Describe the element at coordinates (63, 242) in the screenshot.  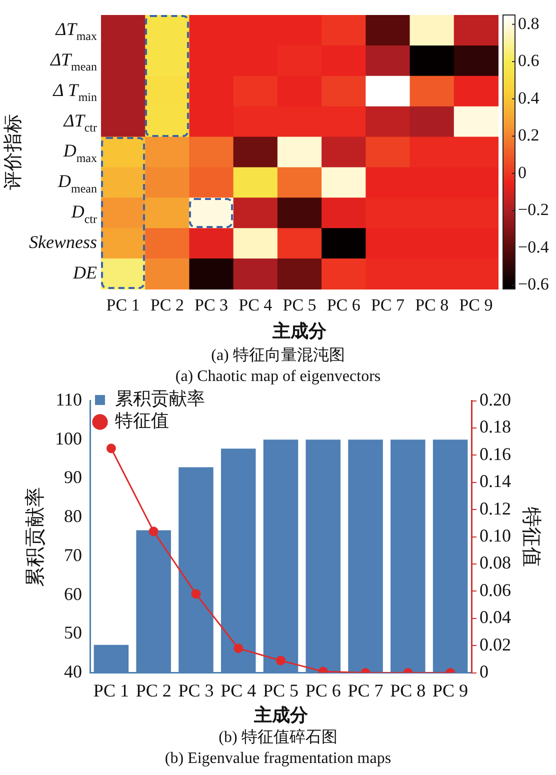
I see `y-tick-label: Skewness` at that location.